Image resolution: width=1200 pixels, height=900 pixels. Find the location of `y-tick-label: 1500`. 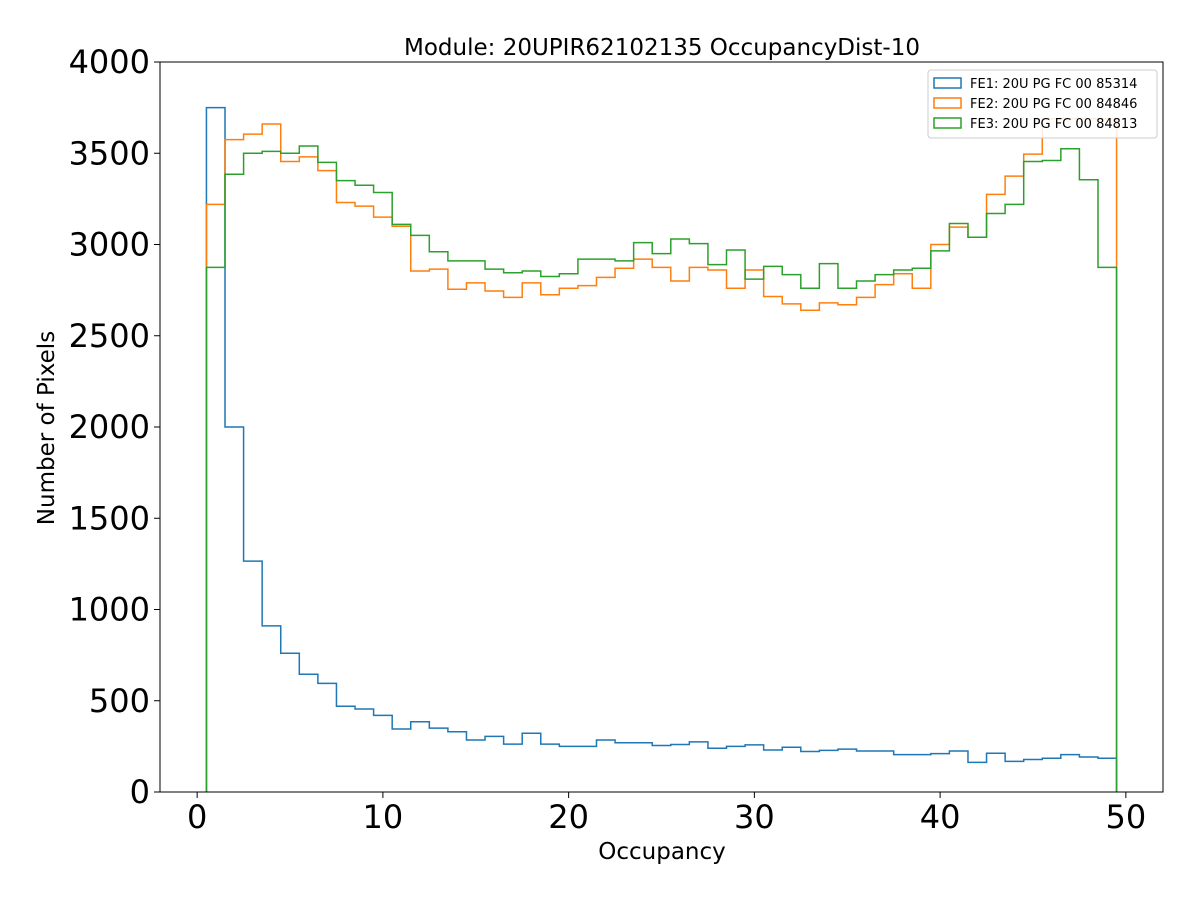

y-tick-label: 1500 is located at coordinates (109, 518).